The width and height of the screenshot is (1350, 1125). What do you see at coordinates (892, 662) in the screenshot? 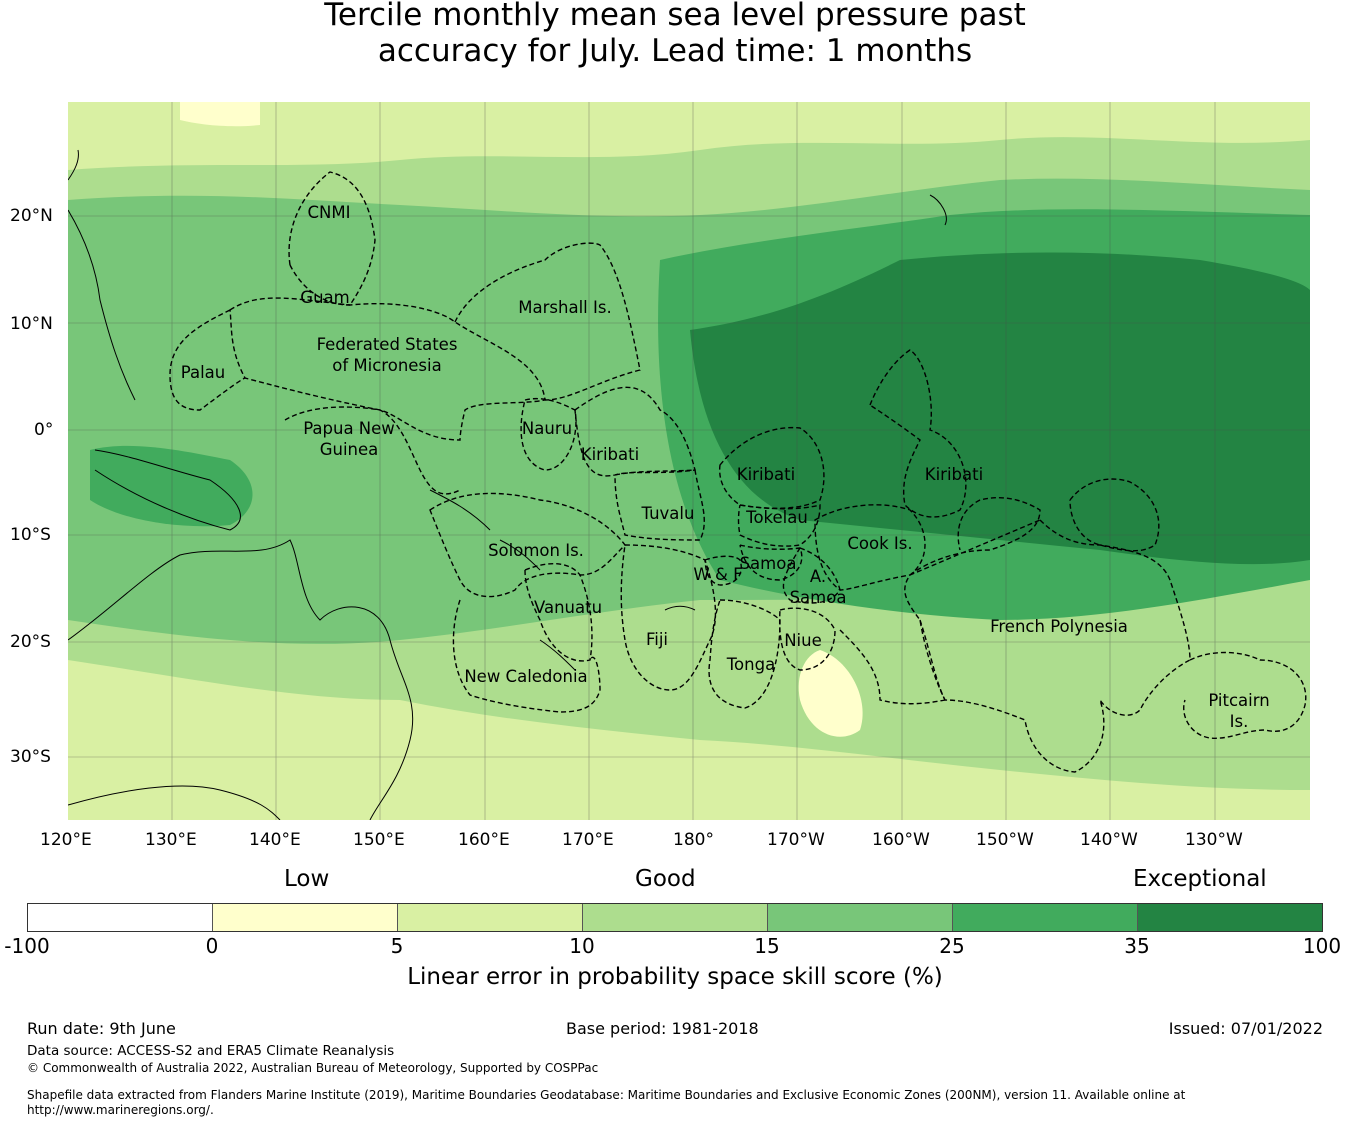
I see `eez-cook-south` at bounding box center [892, 662].